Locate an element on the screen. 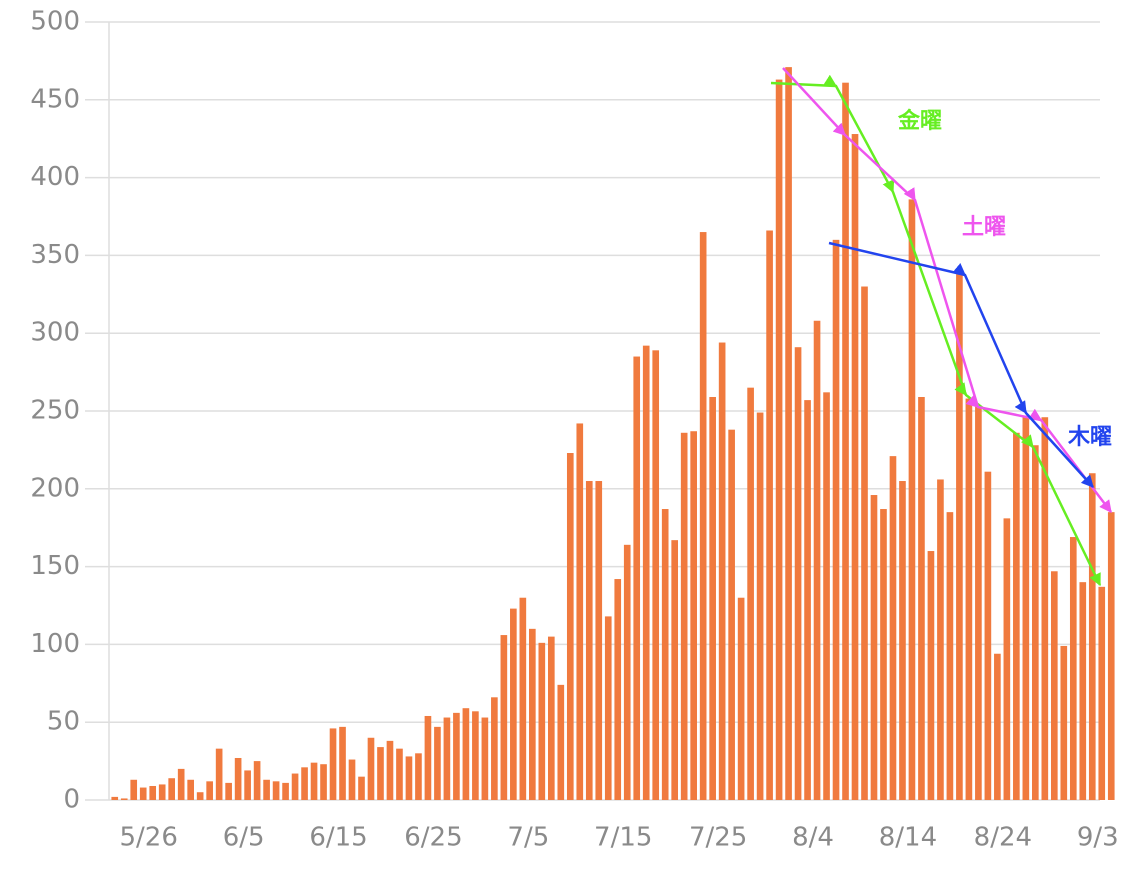 This screenshot has height=878, width=1147. x-tick-label: 6/5 is located at coordinates (244, 838).